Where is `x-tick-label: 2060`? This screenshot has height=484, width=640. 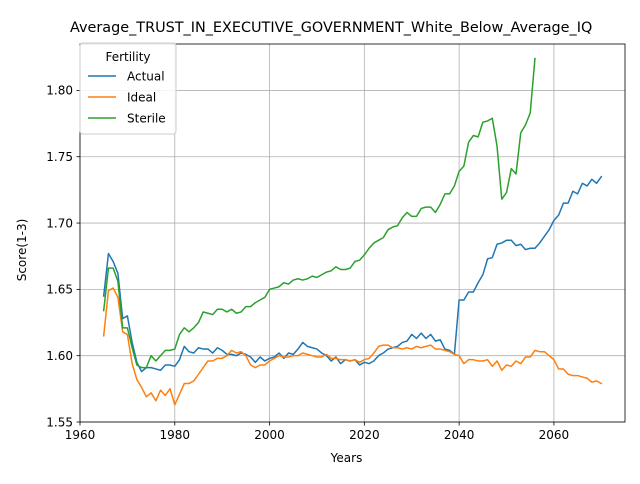
x-tick-label: 2060 is located at coordinates (554, 435).